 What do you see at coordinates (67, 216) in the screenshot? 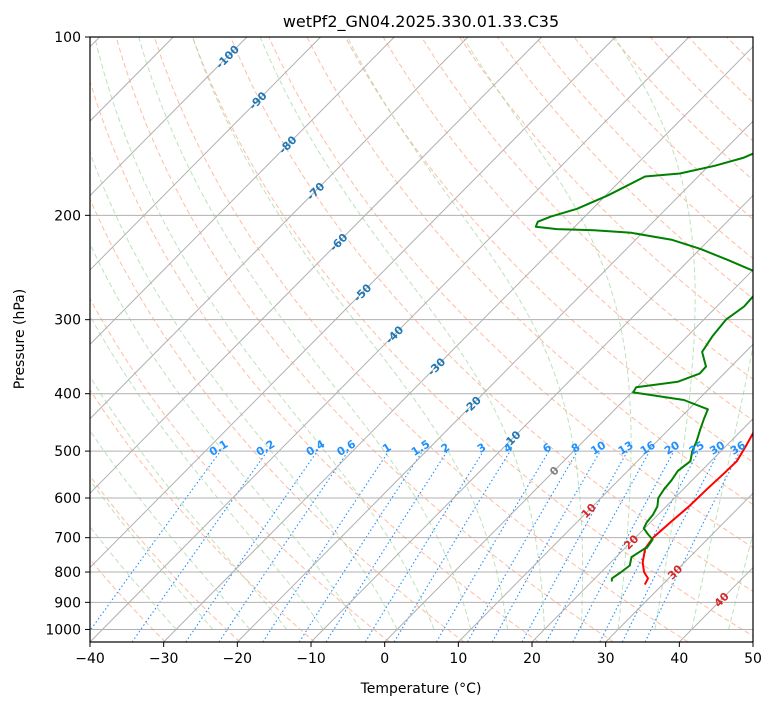
I see `y-tick-label: 200` at bounding box center [67, 216].